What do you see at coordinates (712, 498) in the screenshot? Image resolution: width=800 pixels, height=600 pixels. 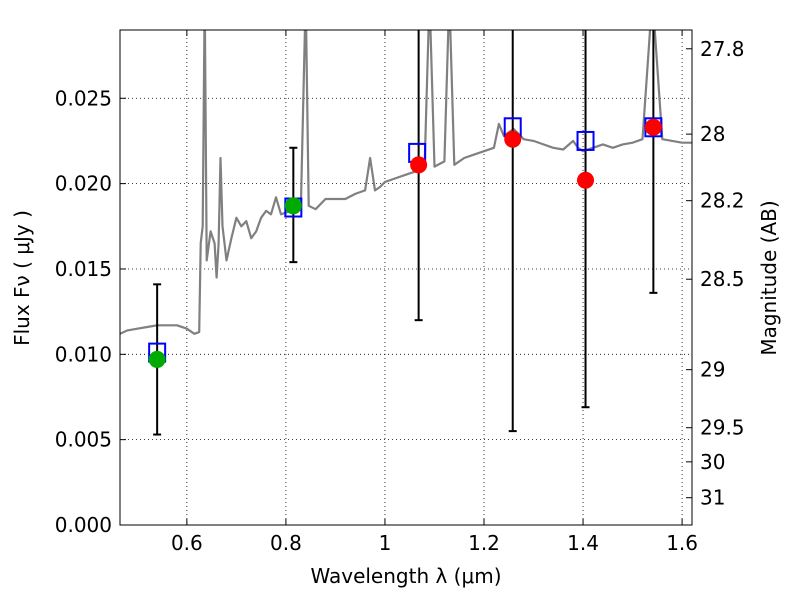 I see `right-tick-label: 31` at bounding box center [712, 498].